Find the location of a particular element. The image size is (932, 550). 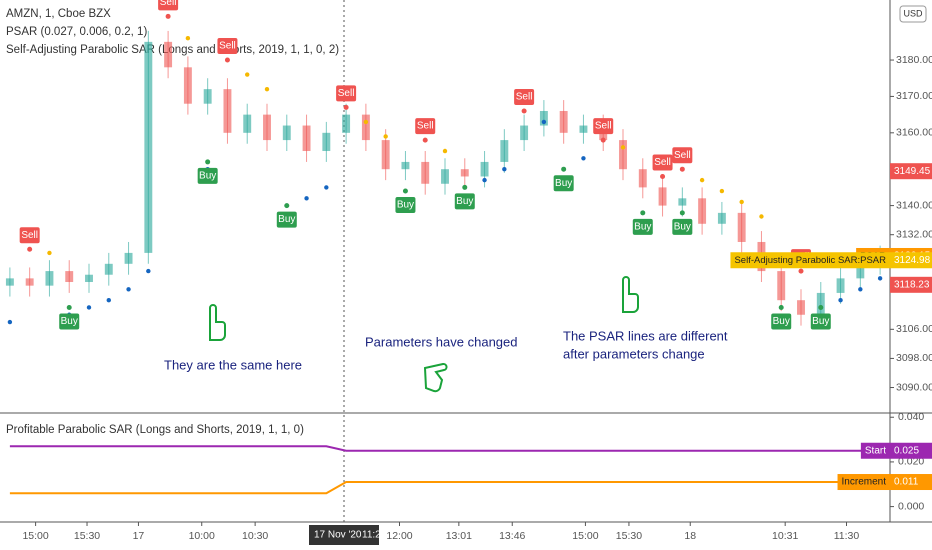

crosshair-time: 11:23 is located at coordinates (374, 535).